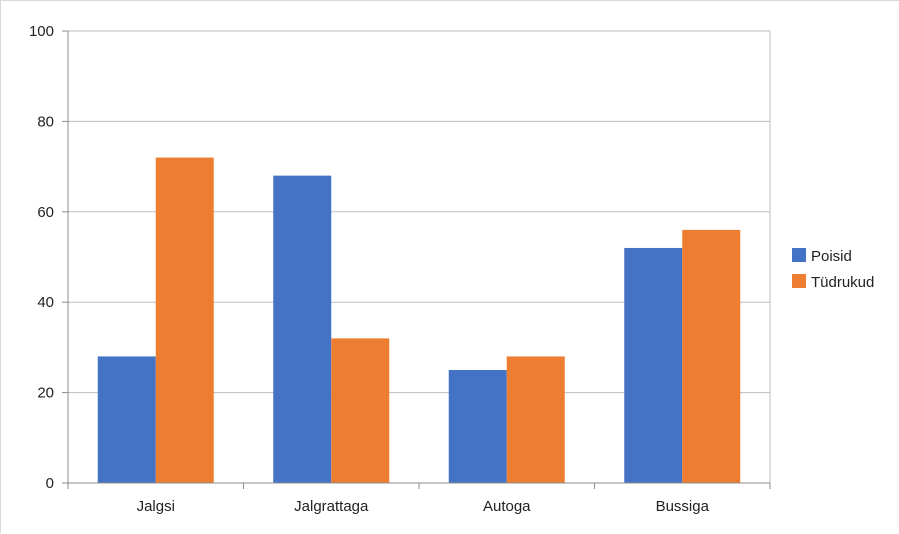  I want to click on x-tick-labels: Jalgsi Jalgrattaga Autoga Bussiga, so click(423, 506).